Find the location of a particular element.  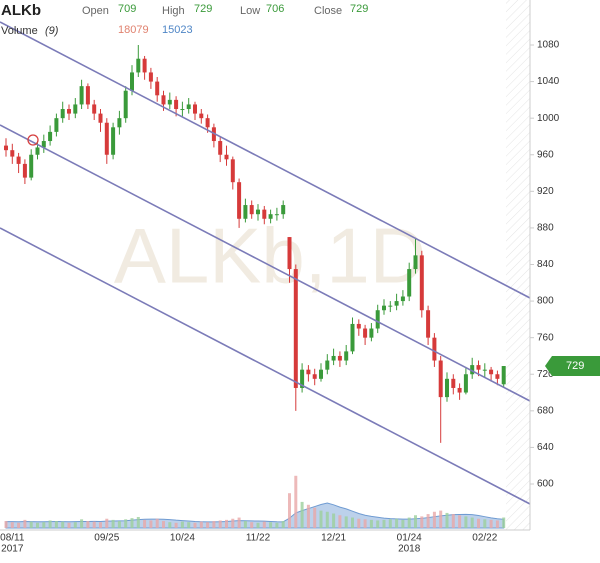

x-tick-label: 01/24 is located at coordinates (409, 538).